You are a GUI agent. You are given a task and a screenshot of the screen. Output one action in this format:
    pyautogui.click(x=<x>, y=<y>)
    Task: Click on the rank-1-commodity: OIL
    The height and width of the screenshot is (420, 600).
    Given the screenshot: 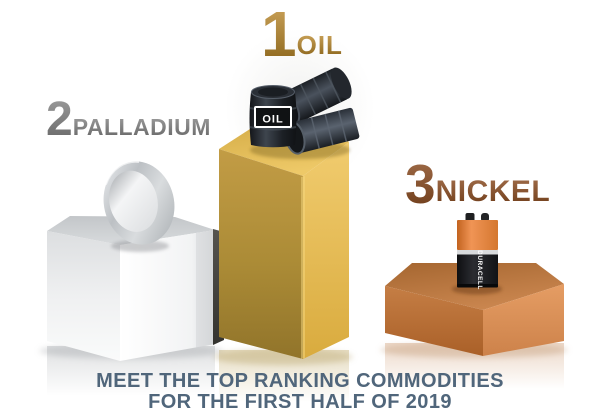 What is the action you would take?
    pyautogui.click(x=319, y=45)
    